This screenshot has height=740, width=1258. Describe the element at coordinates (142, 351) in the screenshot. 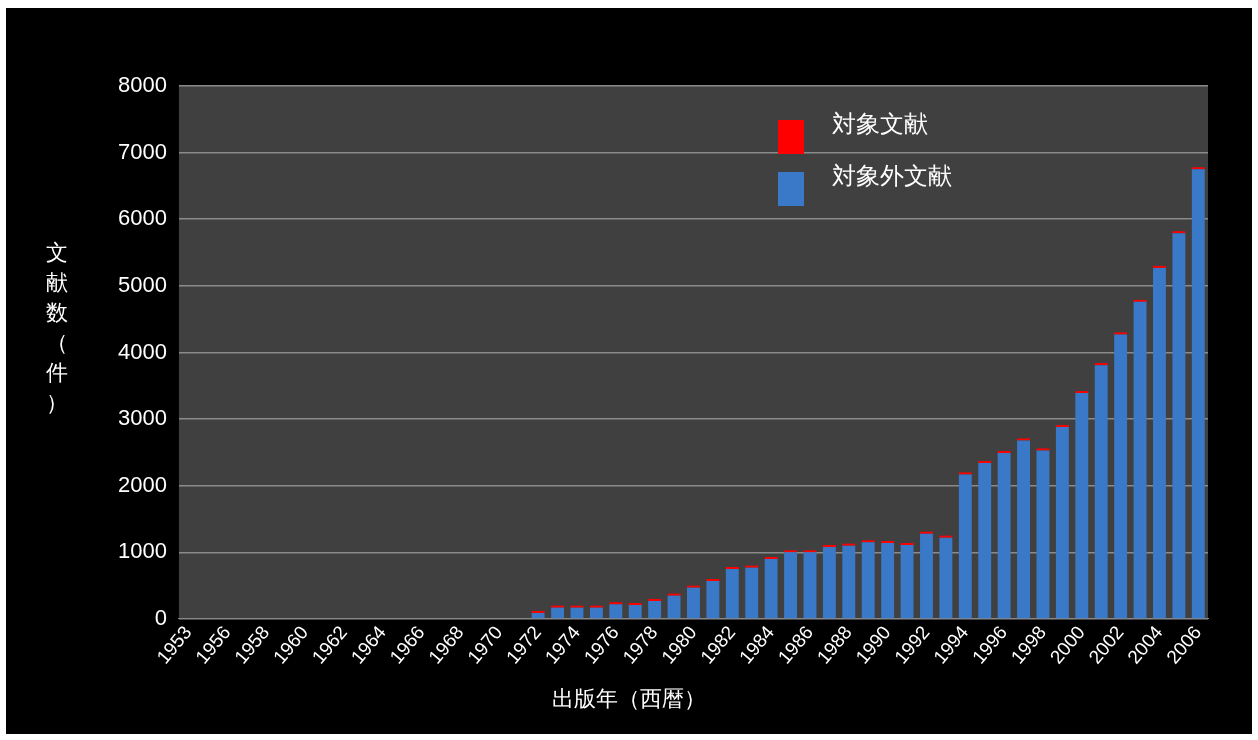

I see `y-tick-label: 4000` at that location.